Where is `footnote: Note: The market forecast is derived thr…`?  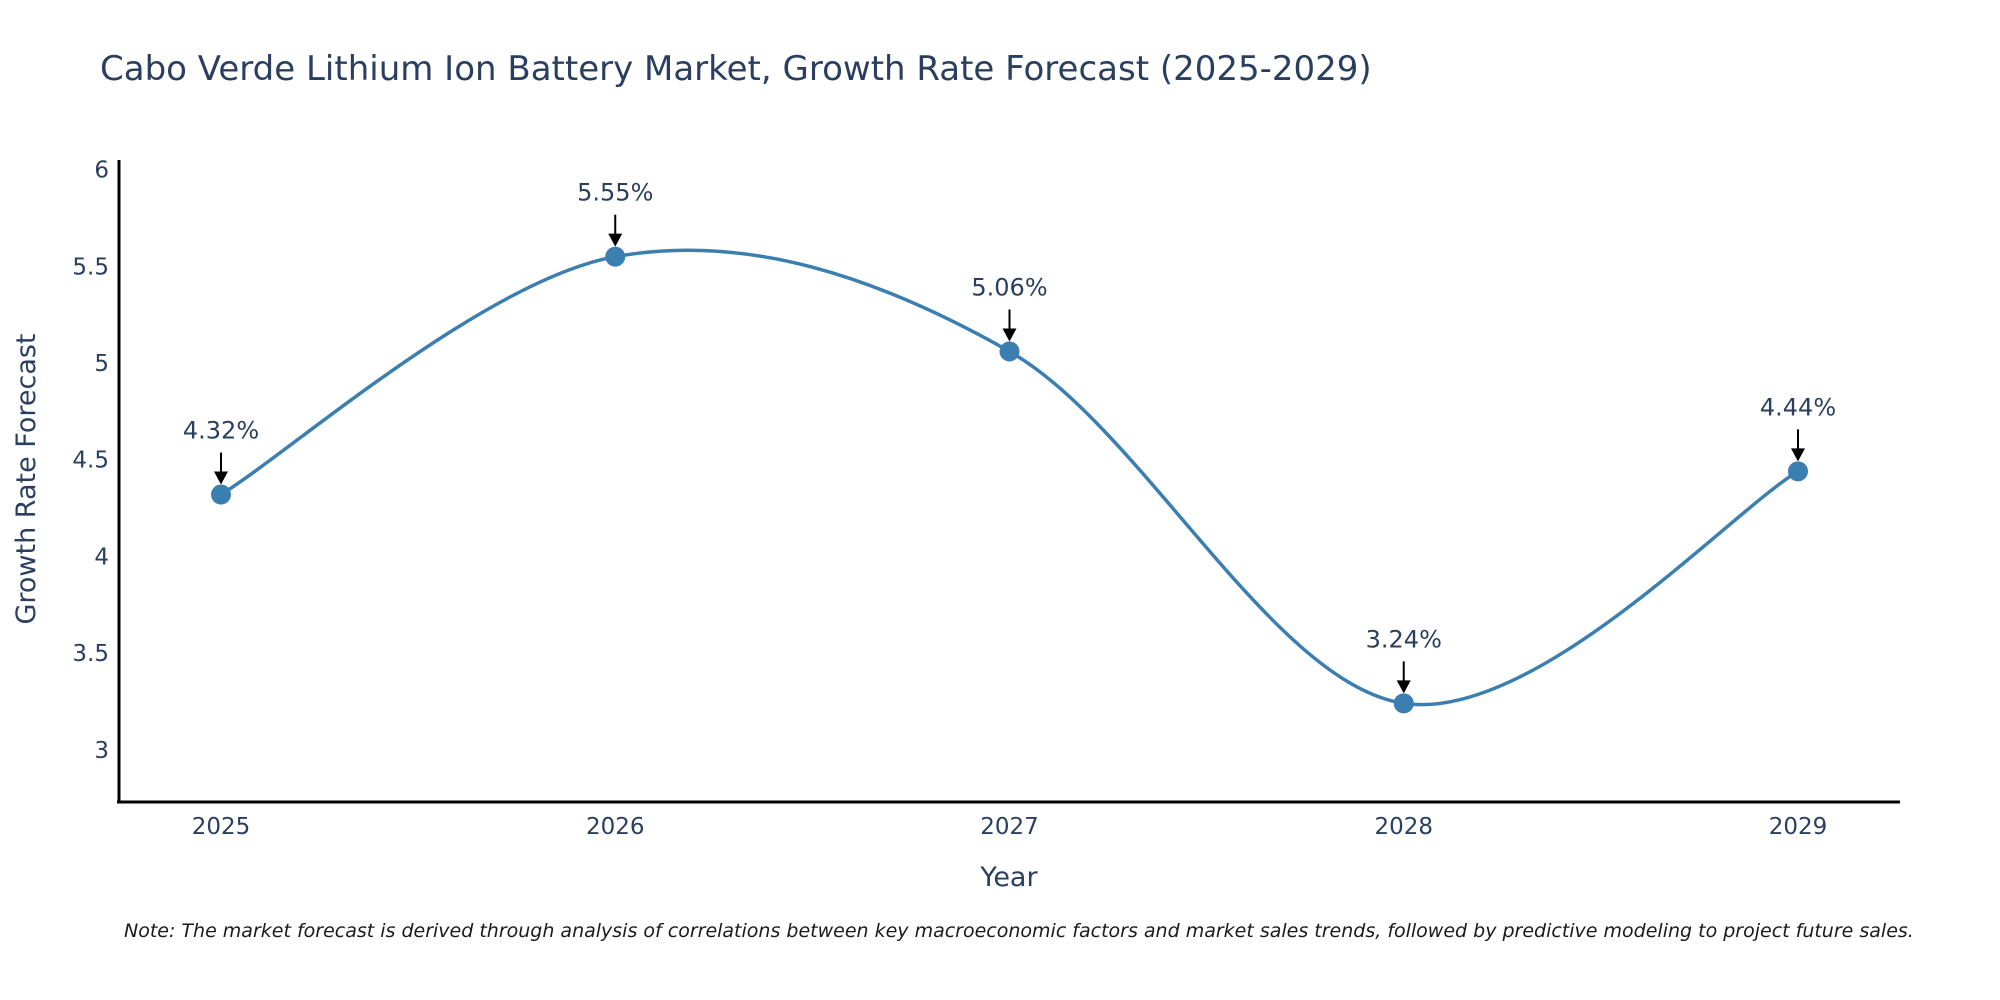
footnote: Note: The market forecast is derived thr… is located at coordinates (1019, 931).